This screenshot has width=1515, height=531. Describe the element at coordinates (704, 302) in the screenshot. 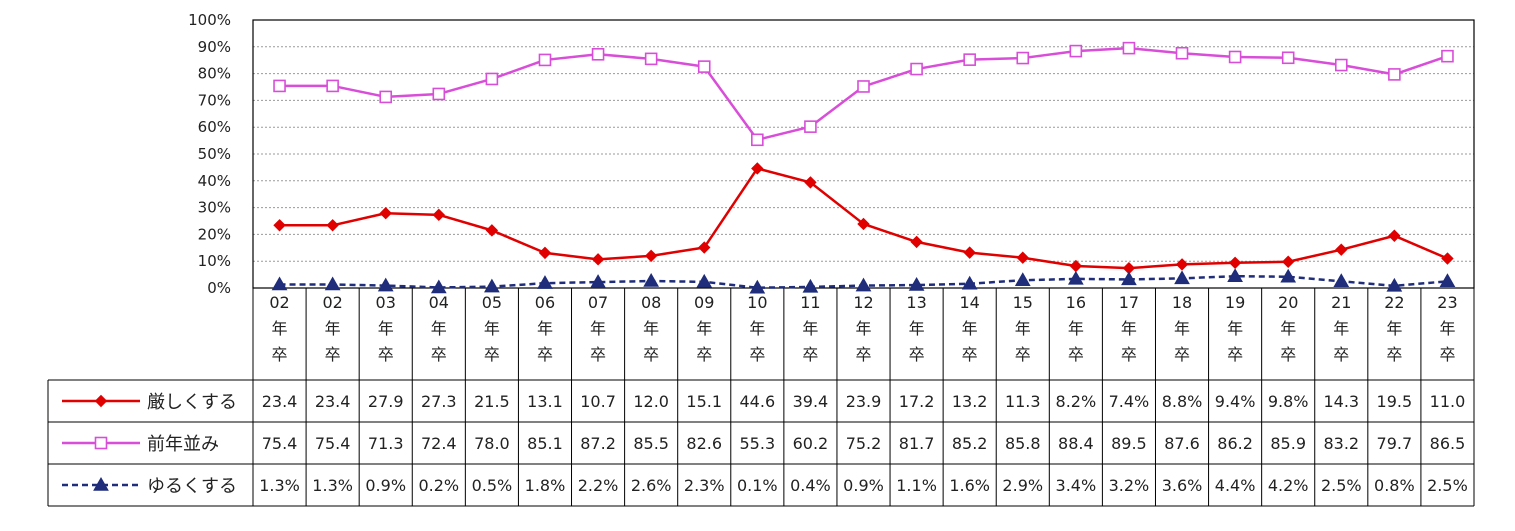

I see `x-tick-label: 09` at that location.